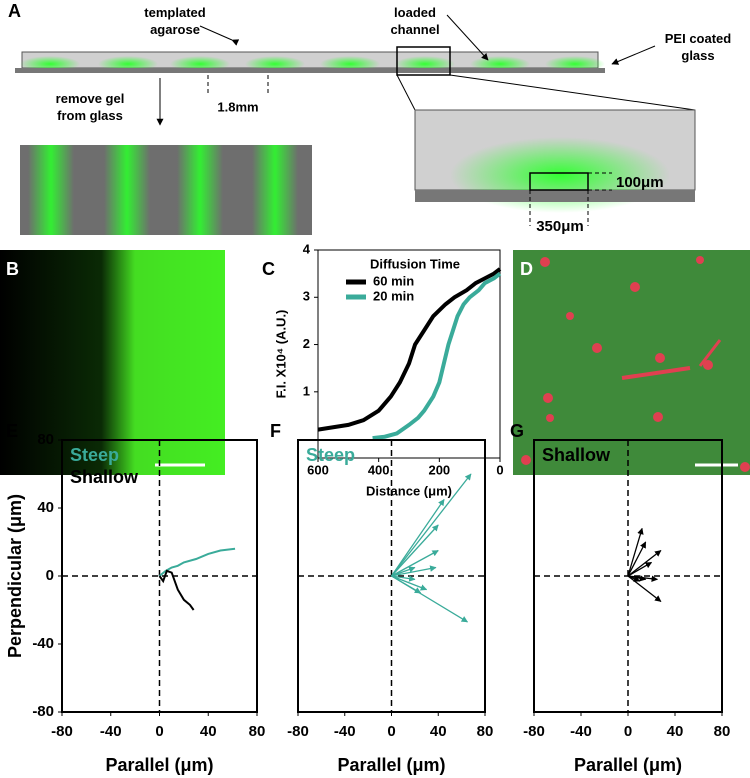  Describe the element at coordinates (423, 61) in the screenshot. I see `inset-box` at that location.